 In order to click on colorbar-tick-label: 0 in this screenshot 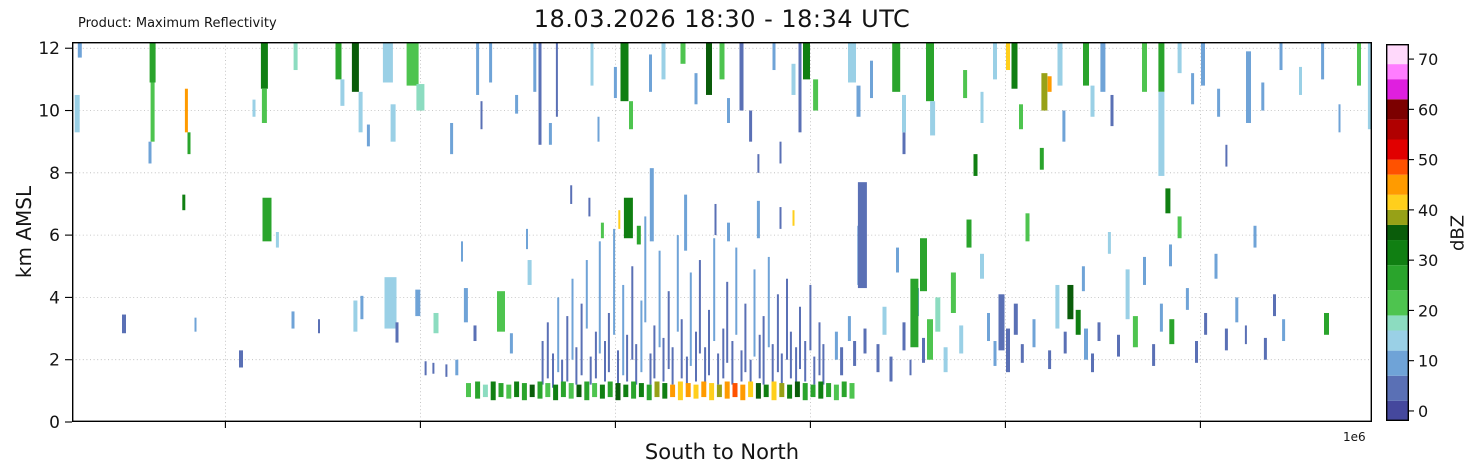, I will do `click(1423, 411)`.